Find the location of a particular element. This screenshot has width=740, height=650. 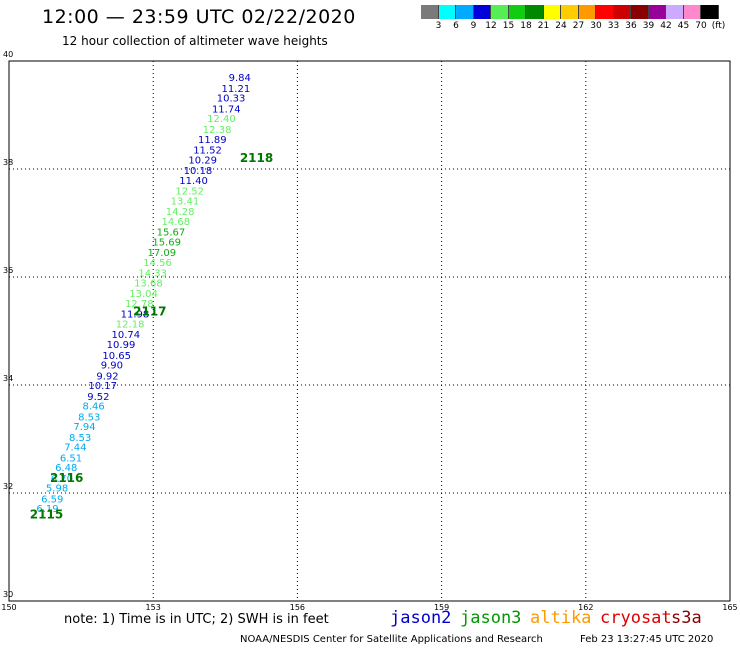

wave-height-label: 11.21 is located at coordinates (236, 89).